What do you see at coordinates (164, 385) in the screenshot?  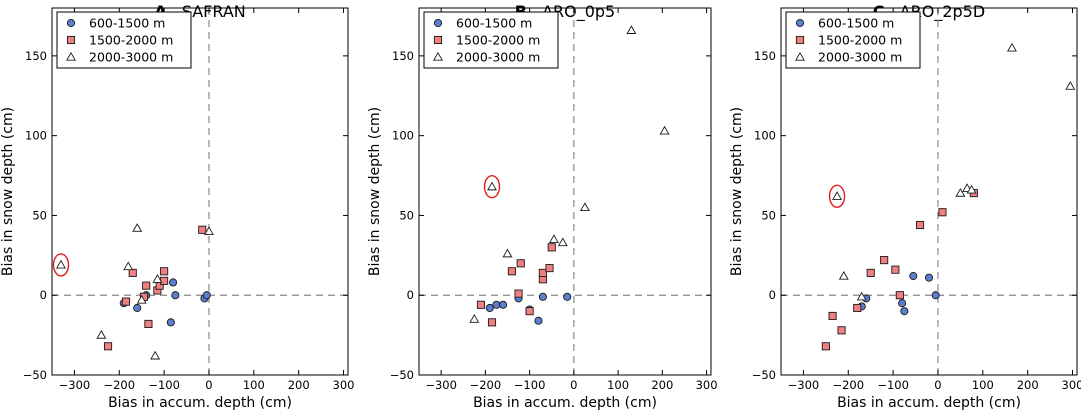 I see `x-tick-label: −100` at bounding box center [164, 385].